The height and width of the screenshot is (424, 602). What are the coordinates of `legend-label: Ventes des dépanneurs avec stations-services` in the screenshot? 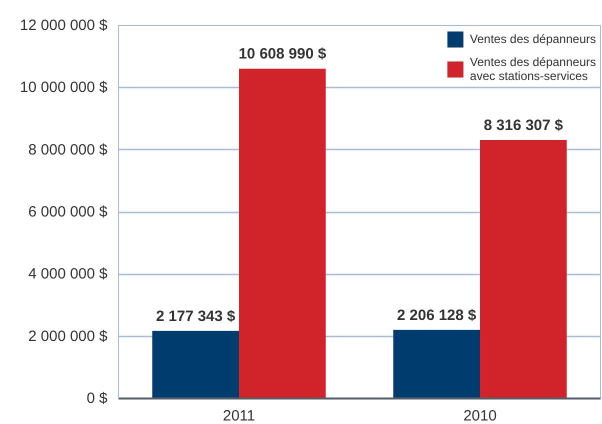 It's located at (533, 69).